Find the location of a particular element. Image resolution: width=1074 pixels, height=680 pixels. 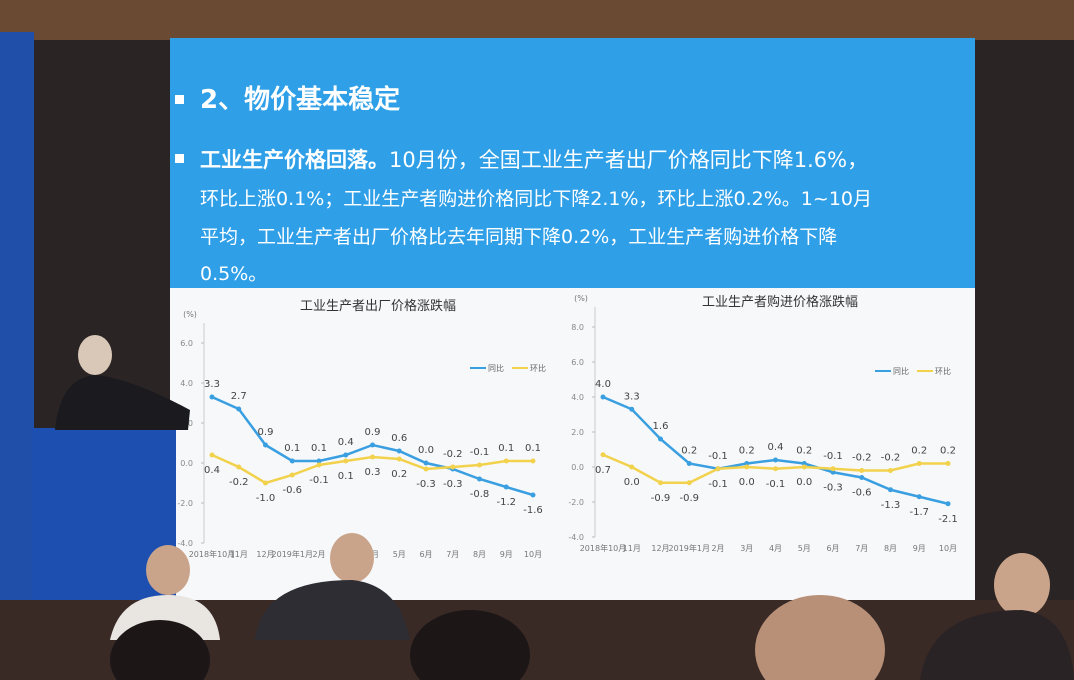

x-tick-label: 2月 is located at coordinates (717, 548).